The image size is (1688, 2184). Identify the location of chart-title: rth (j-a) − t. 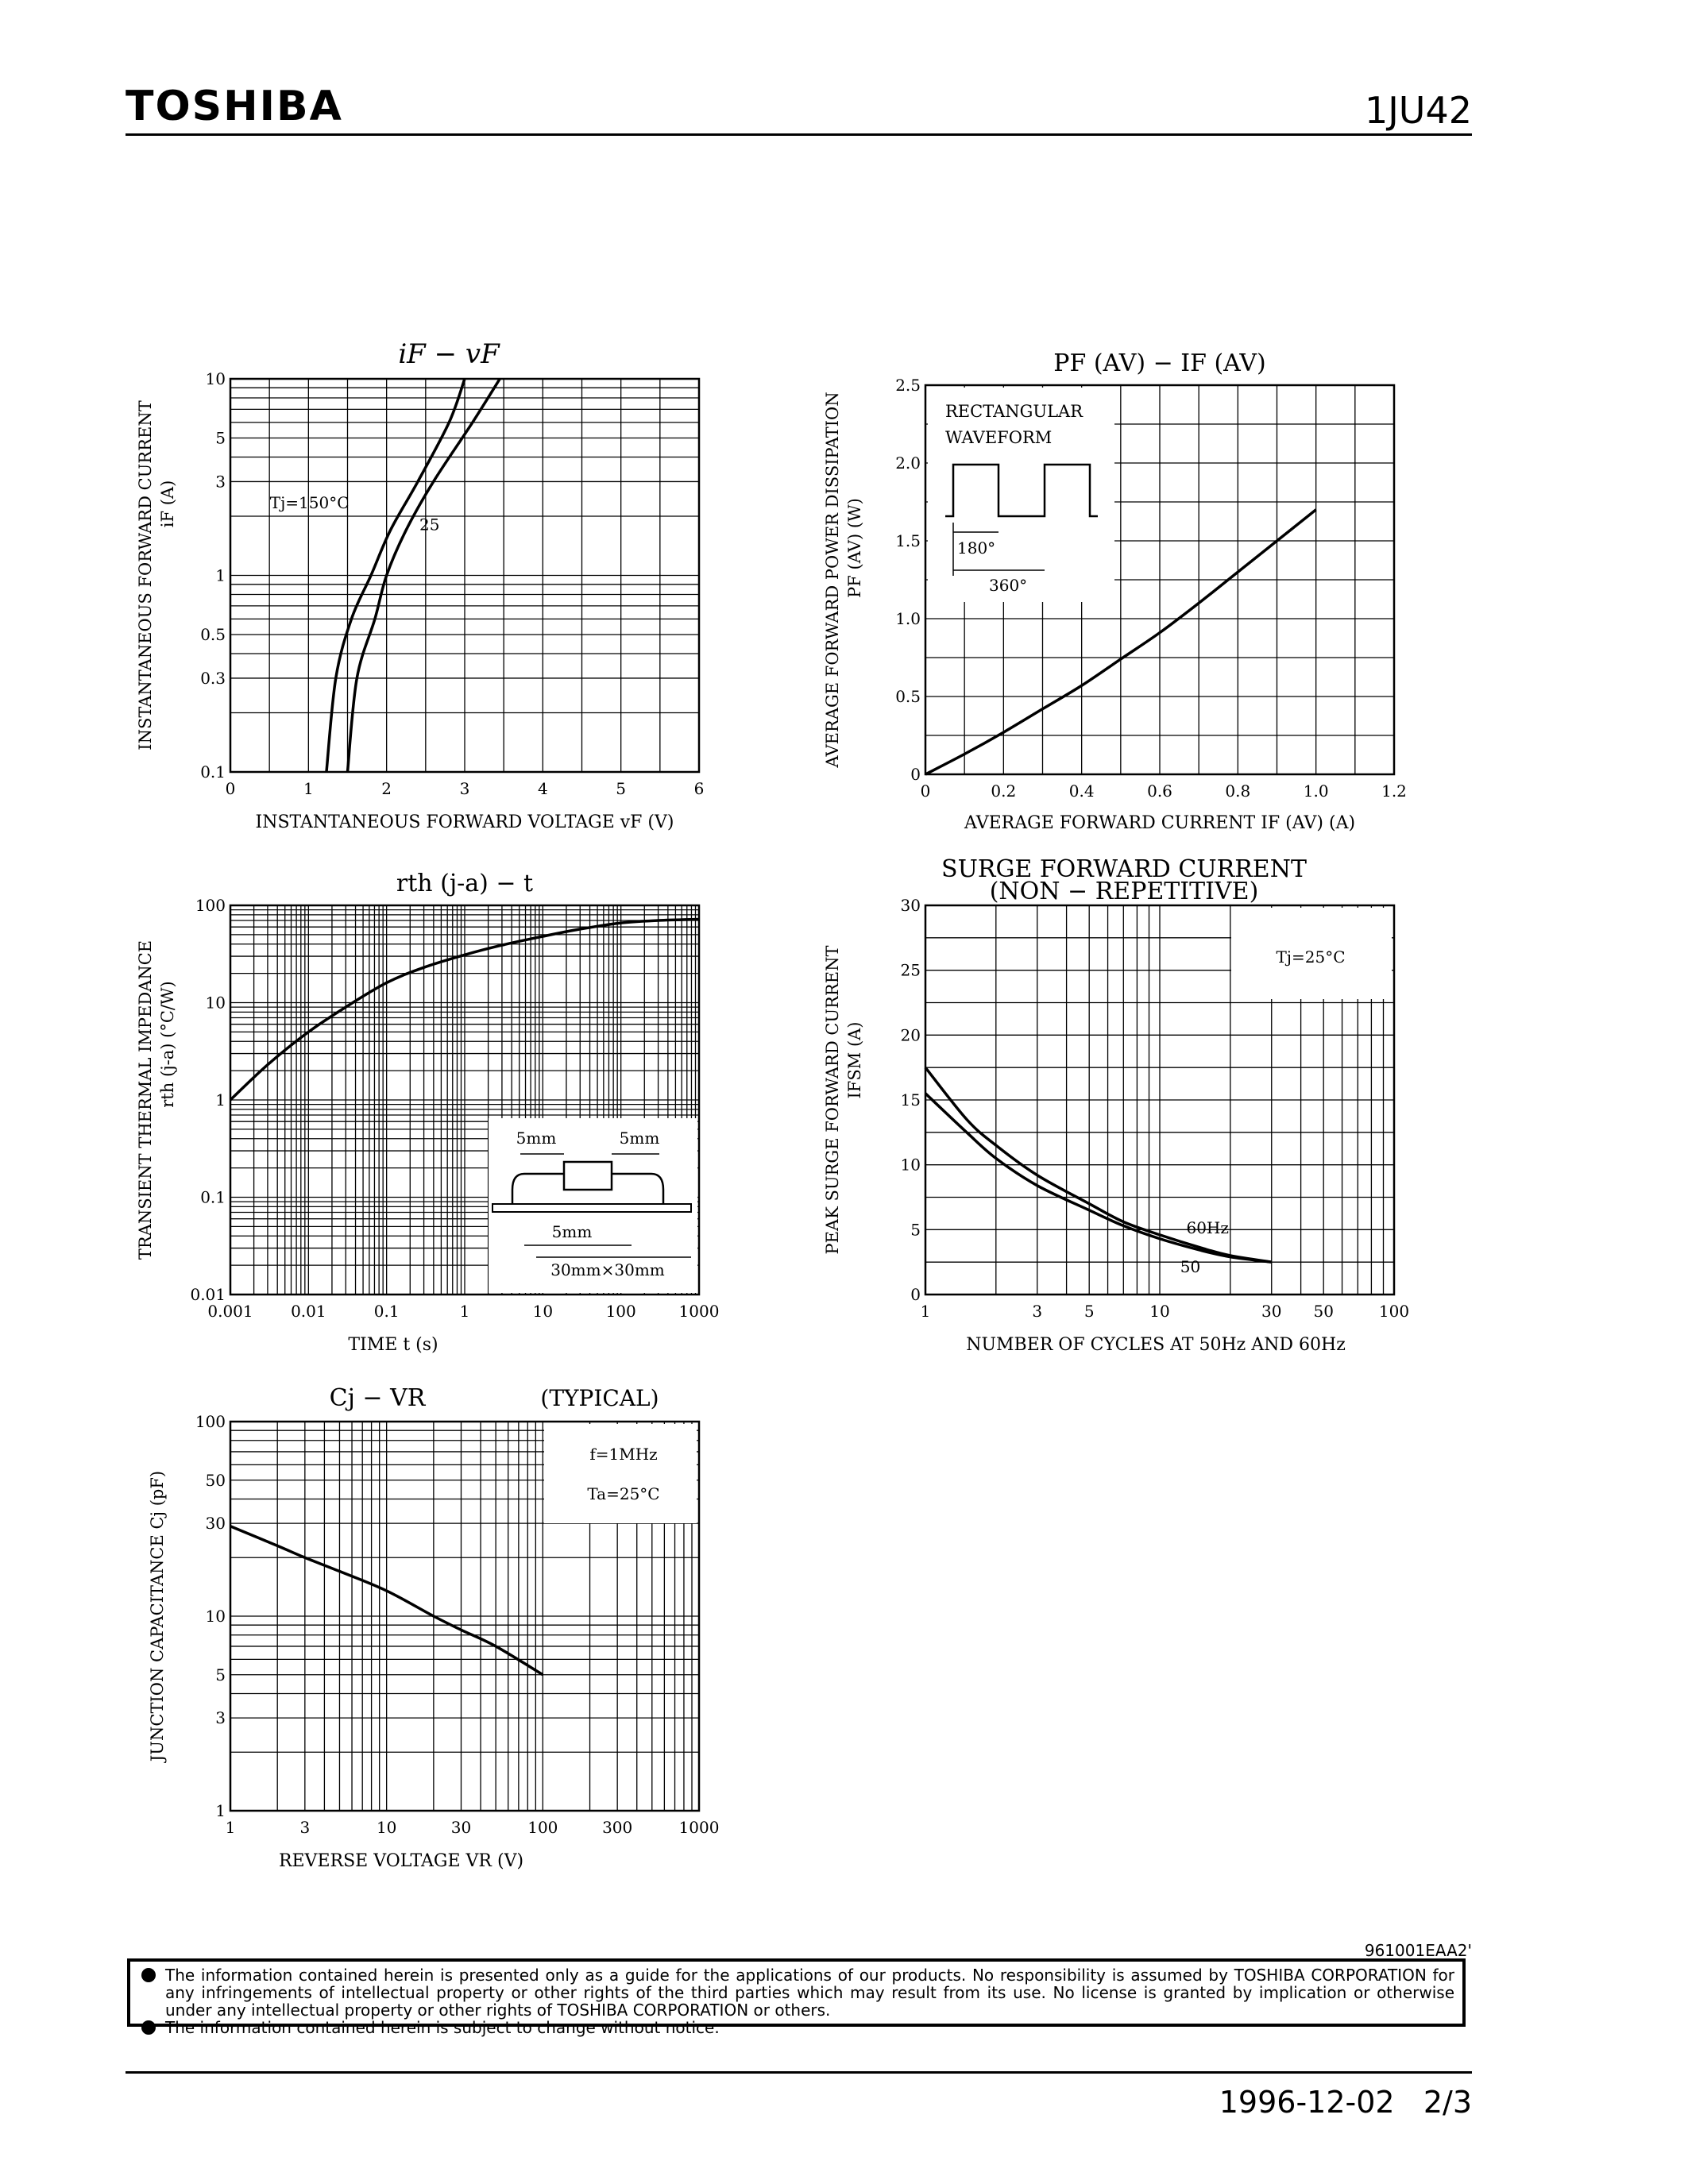
(465, 884).